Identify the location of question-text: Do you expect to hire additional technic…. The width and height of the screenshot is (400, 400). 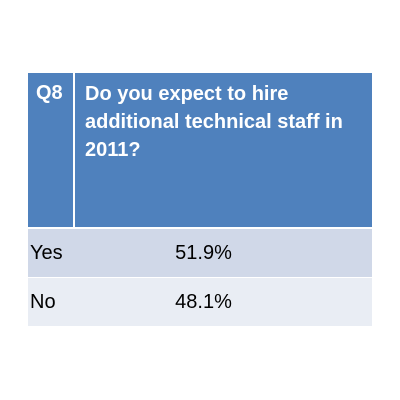
(214, 122).